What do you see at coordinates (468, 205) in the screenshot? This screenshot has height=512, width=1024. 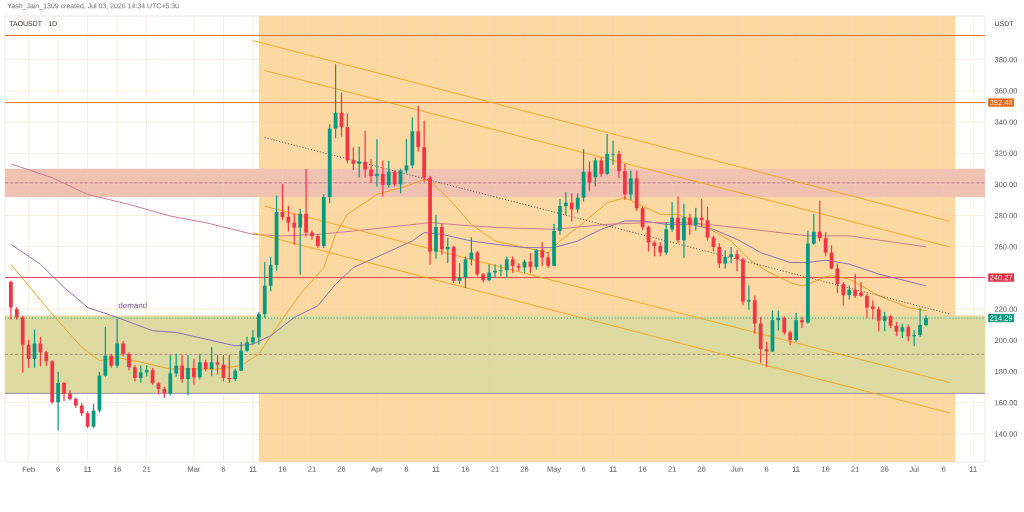 I see `line-series` at bounding box center [468, 205].